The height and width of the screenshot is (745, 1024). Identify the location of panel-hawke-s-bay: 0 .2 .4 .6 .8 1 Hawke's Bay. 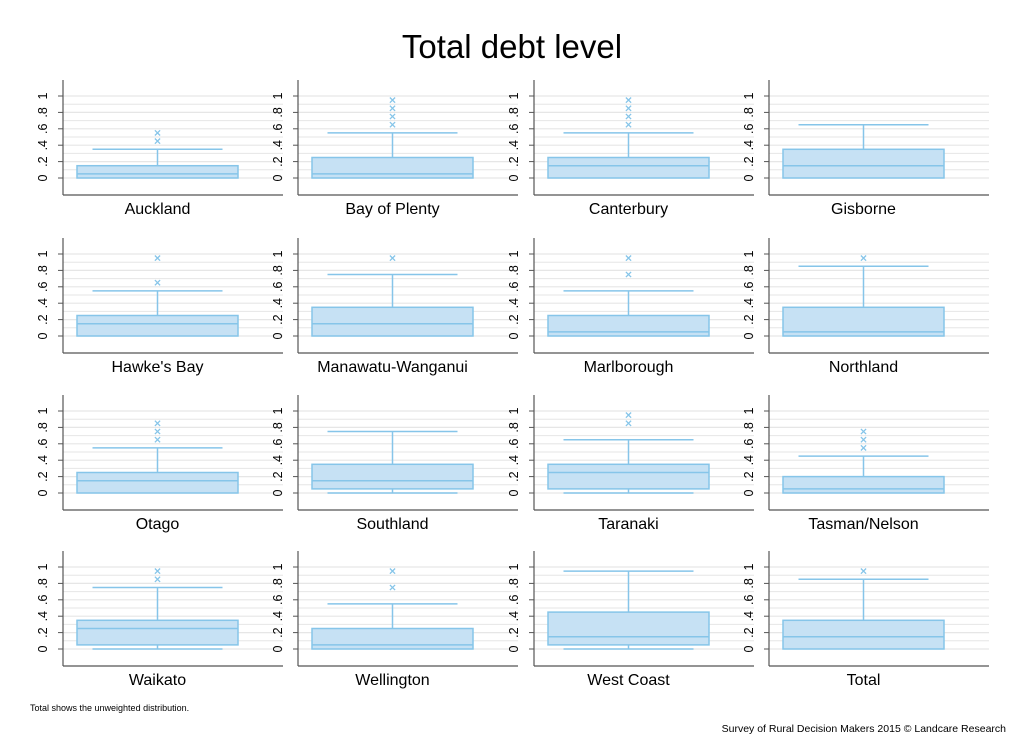
(159, 307).